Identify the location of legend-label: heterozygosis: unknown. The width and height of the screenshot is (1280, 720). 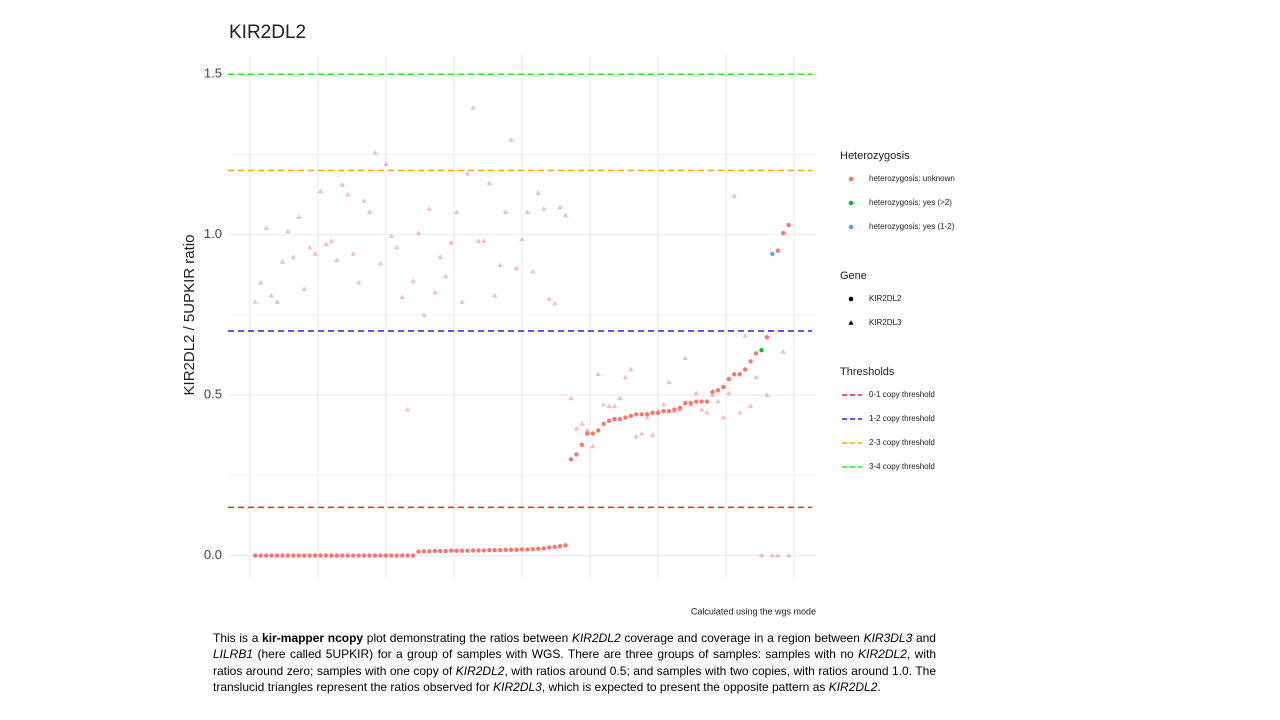
(912, 178).